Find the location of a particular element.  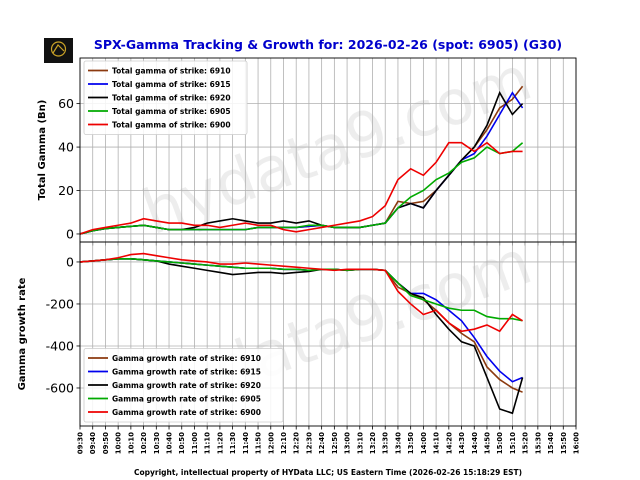

y-tick-label: 60 is located at coordinates (66, 103).